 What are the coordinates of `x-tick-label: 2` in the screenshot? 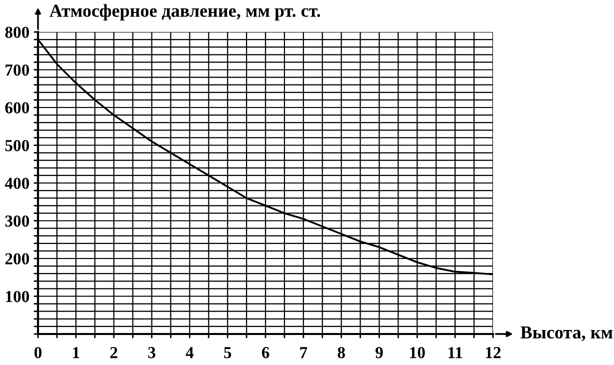 It's located at (114, 352).